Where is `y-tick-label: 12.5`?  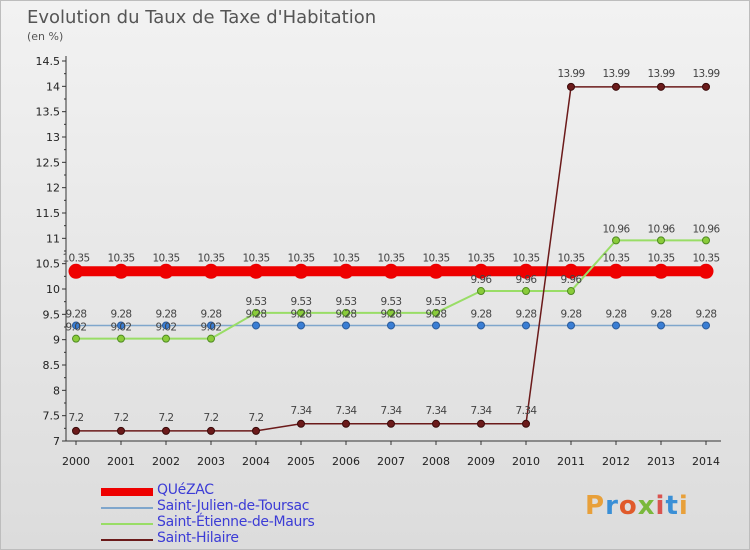 y-tick-label: 12.5 is located at coordinates (48, 162).